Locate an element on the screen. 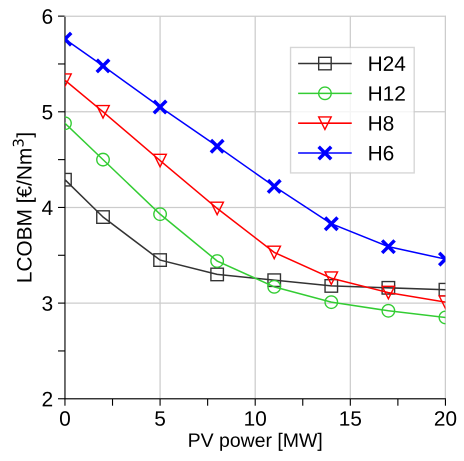 This screenshot has height=461, width=464. y-tick-label: 2 is located at coordinates (47, 399).